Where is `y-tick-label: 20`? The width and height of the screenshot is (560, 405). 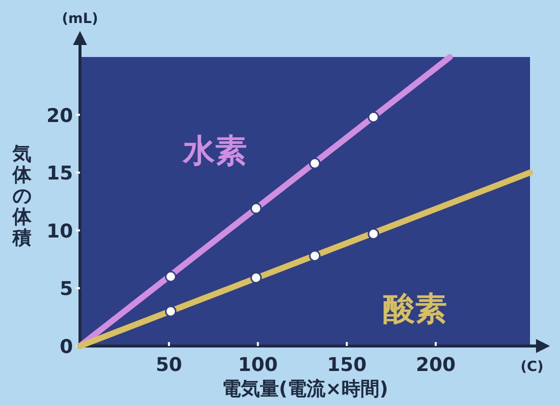
y-tick-label: 20 is located at coordinates (59, 115).